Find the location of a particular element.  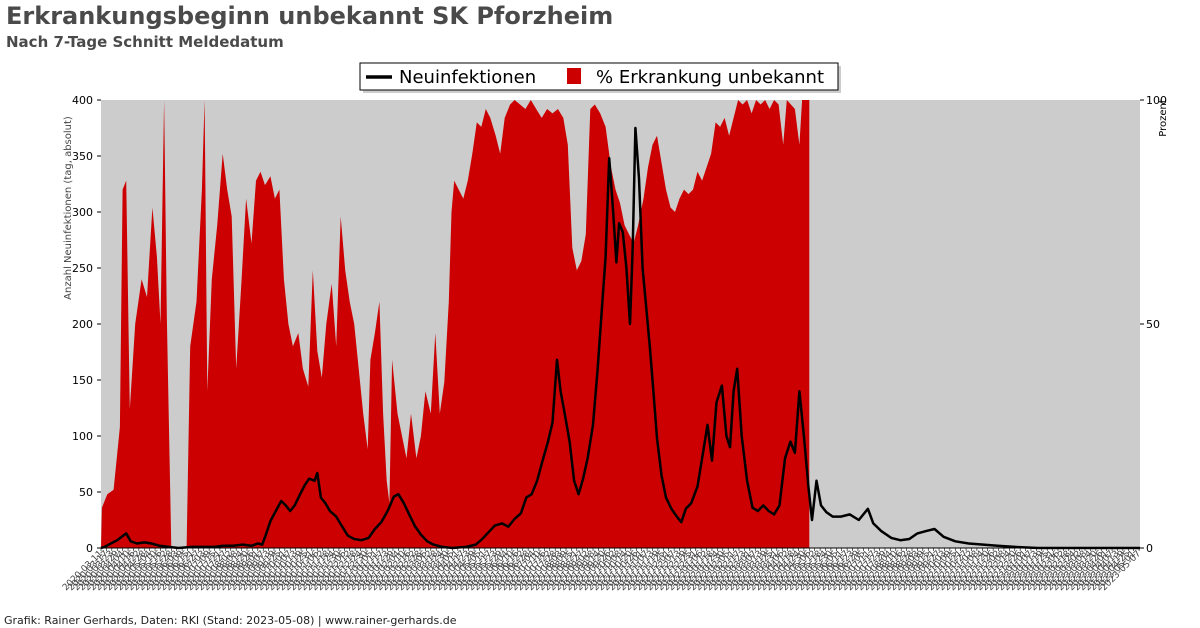

y-axis-left: 0 50 100 150 200 250 300 350 400 is located at coordinates (86, 324).